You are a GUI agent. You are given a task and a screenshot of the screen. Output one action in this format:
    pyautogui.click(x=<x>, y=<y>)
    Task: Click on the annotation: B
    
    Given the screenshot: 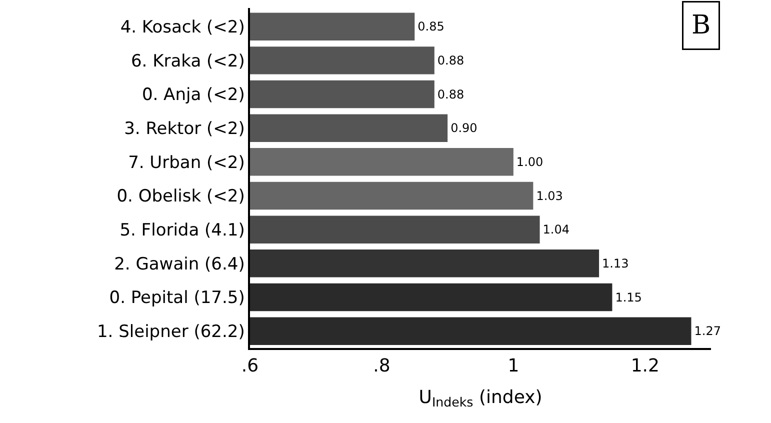 What is the action you would take?
    pyautogui.click(x=701, y=25)
    